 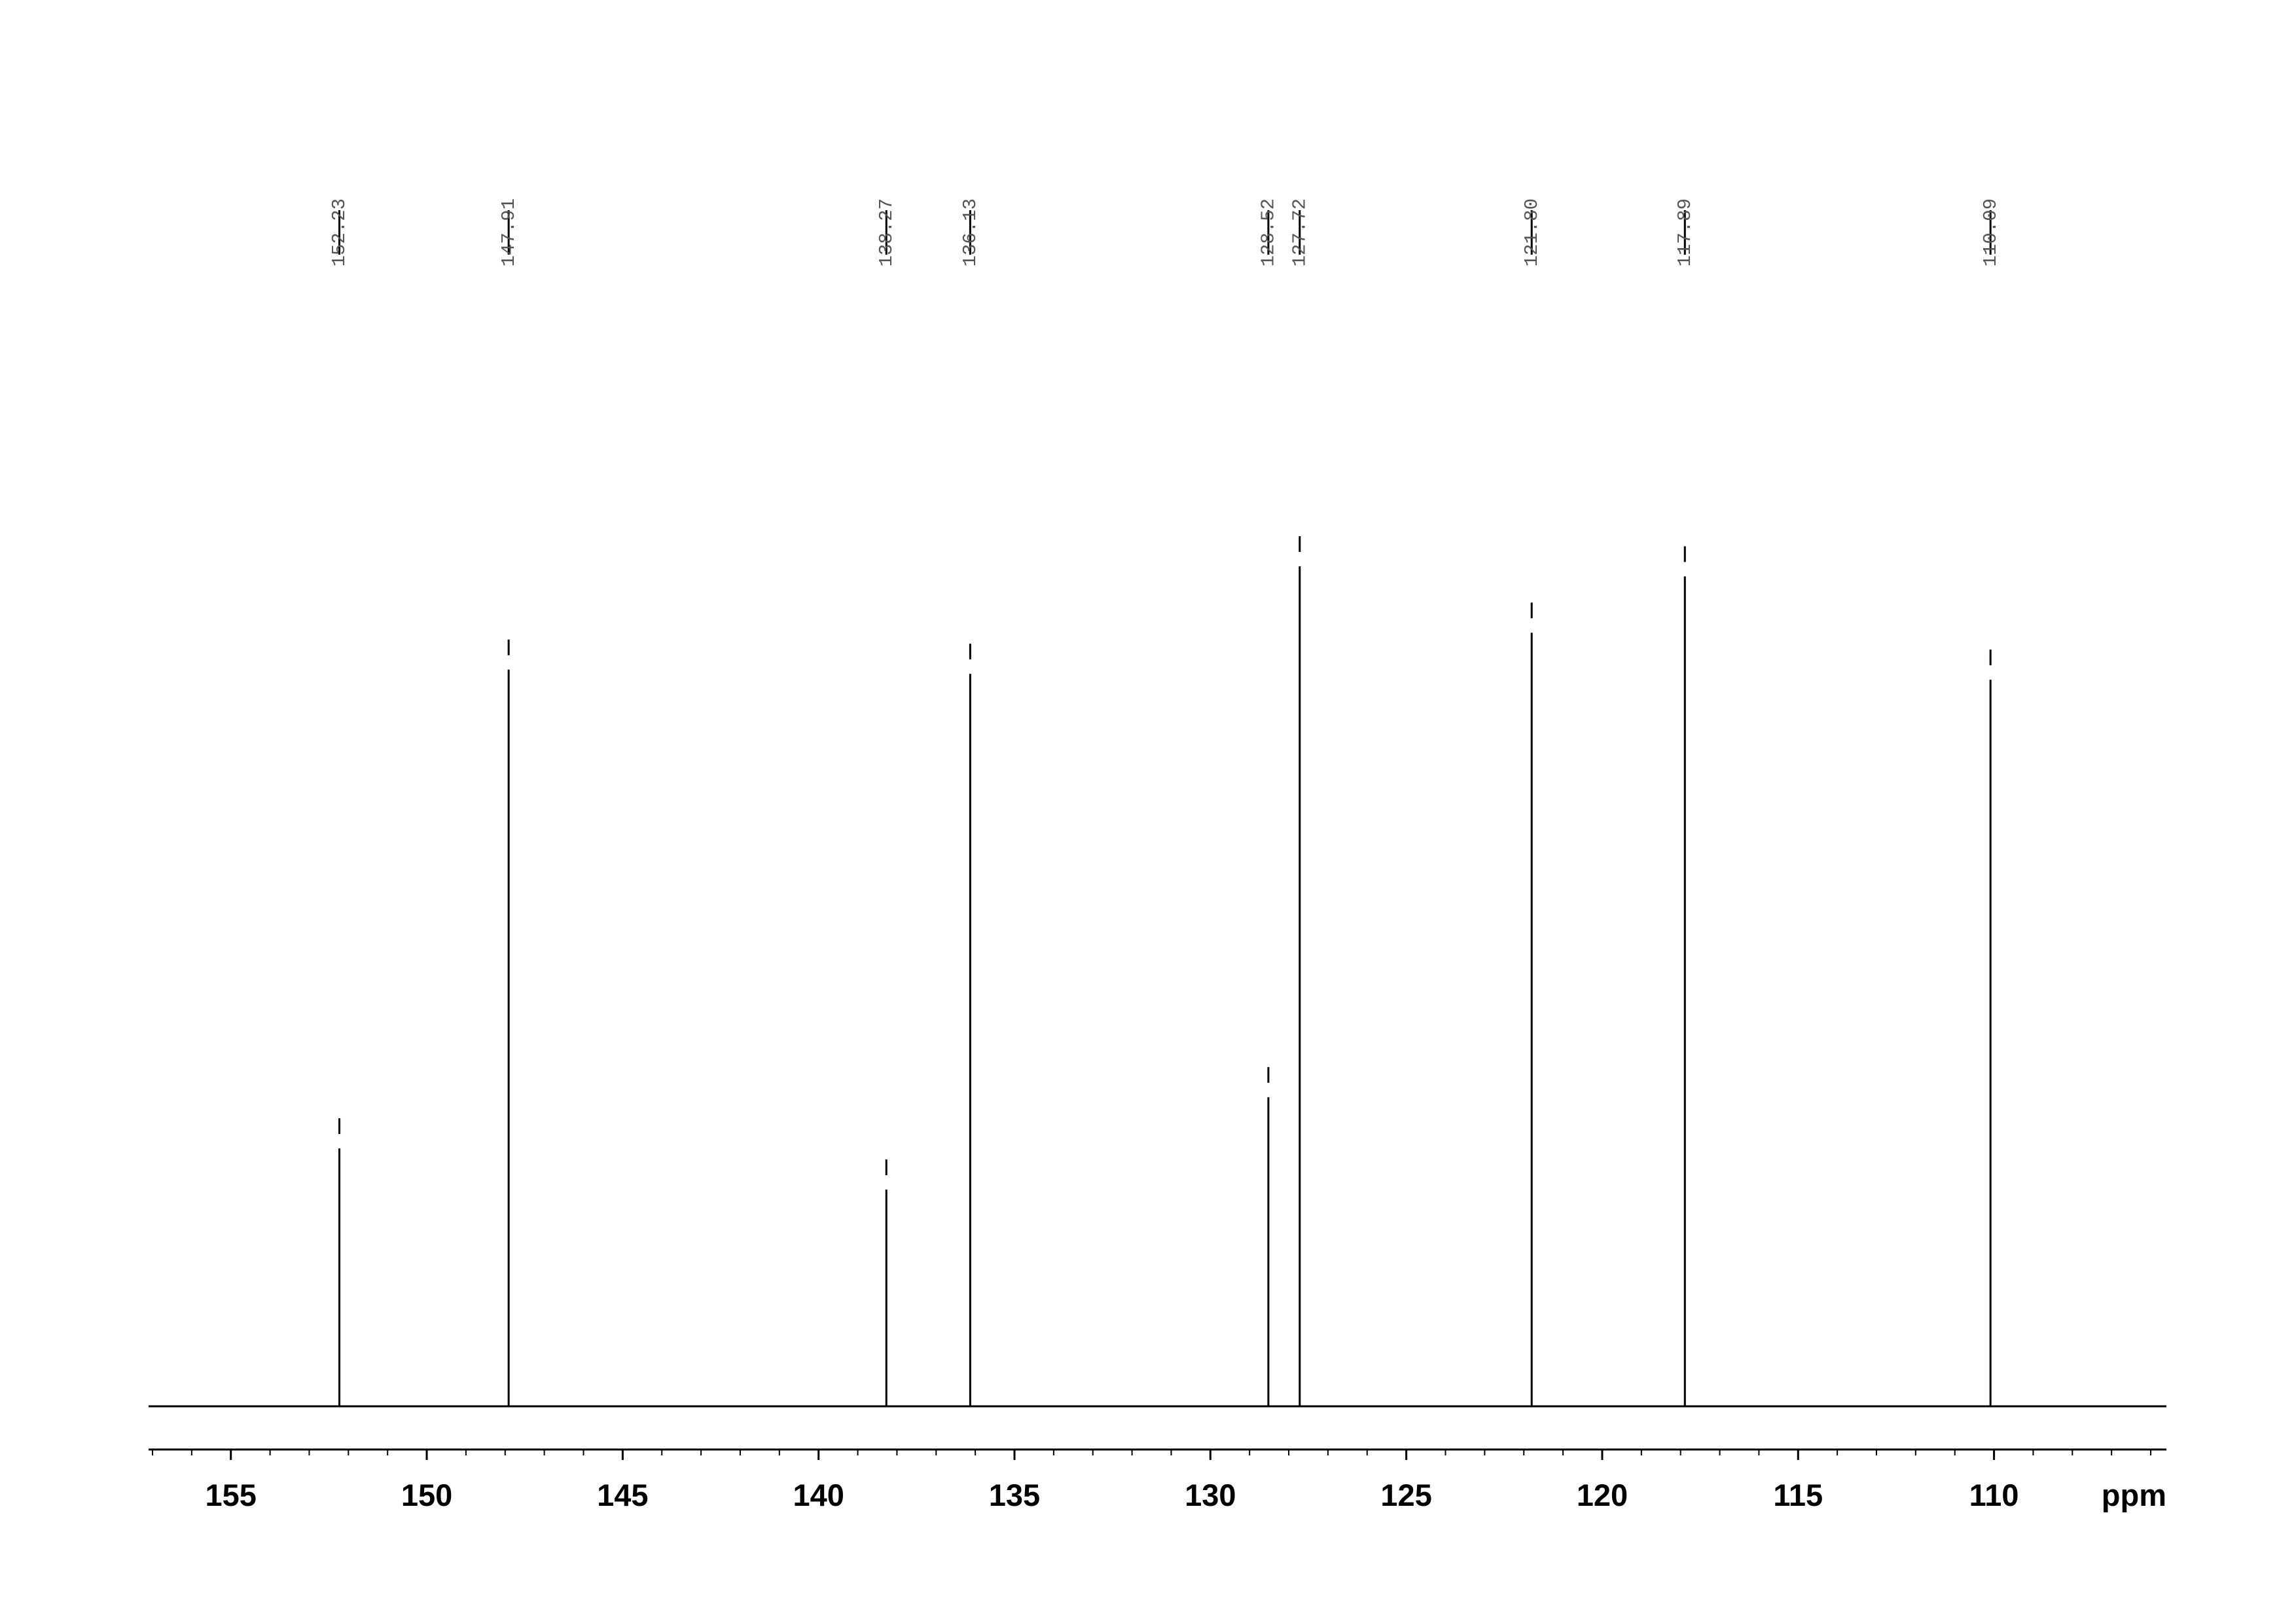 What do you see at coordinates (886, 232) in the screenshot?
I see `peak-label: 138.27` at bounding box center [886, 232].